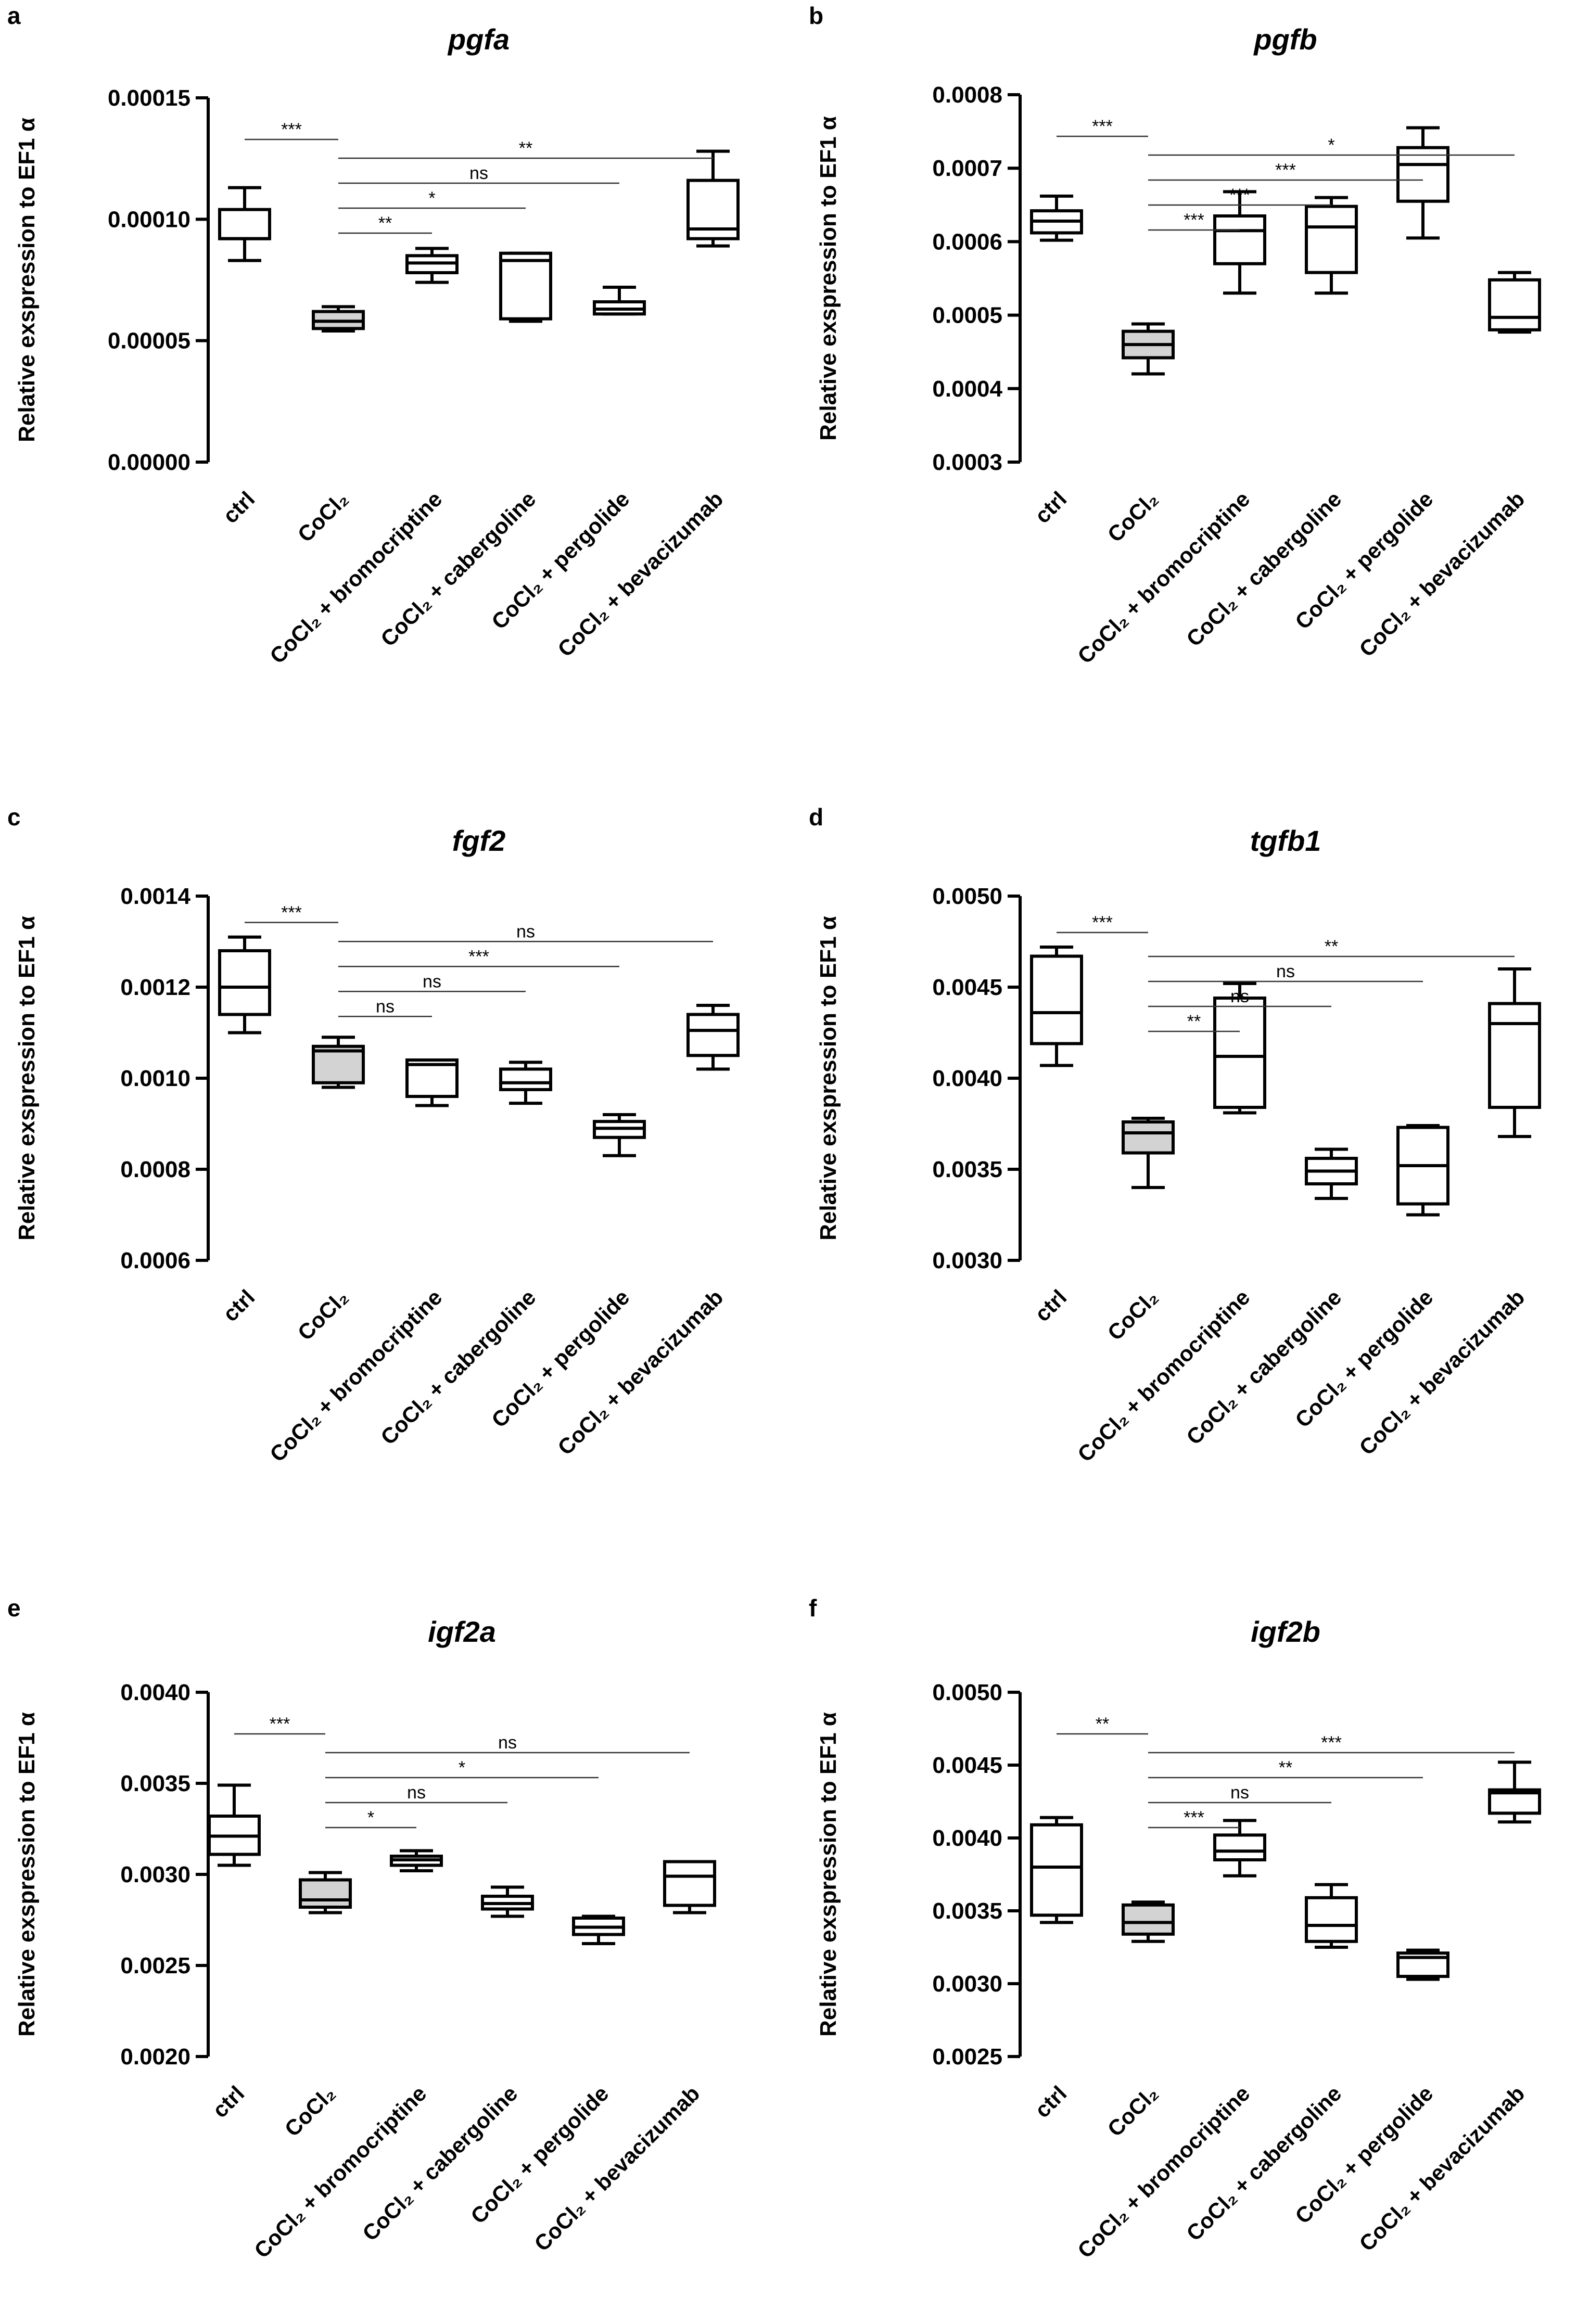  What do you see at coordinates (967, 1692) in the screenshot?
I see `y-tick-label: 0.0050` at bounding box center [967, 1692].